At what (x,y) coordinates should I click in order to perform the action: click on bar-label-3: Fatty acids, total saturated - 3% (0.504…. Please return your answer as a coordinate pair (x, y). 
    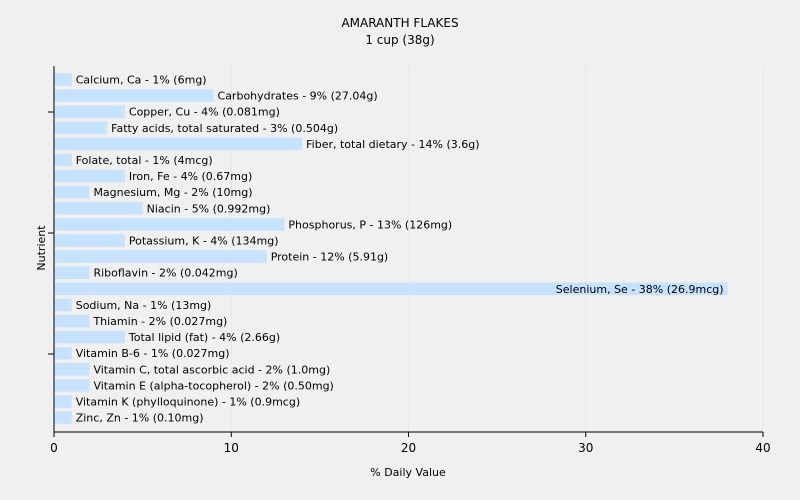
    Looking at the image, I should click on (224, 128).